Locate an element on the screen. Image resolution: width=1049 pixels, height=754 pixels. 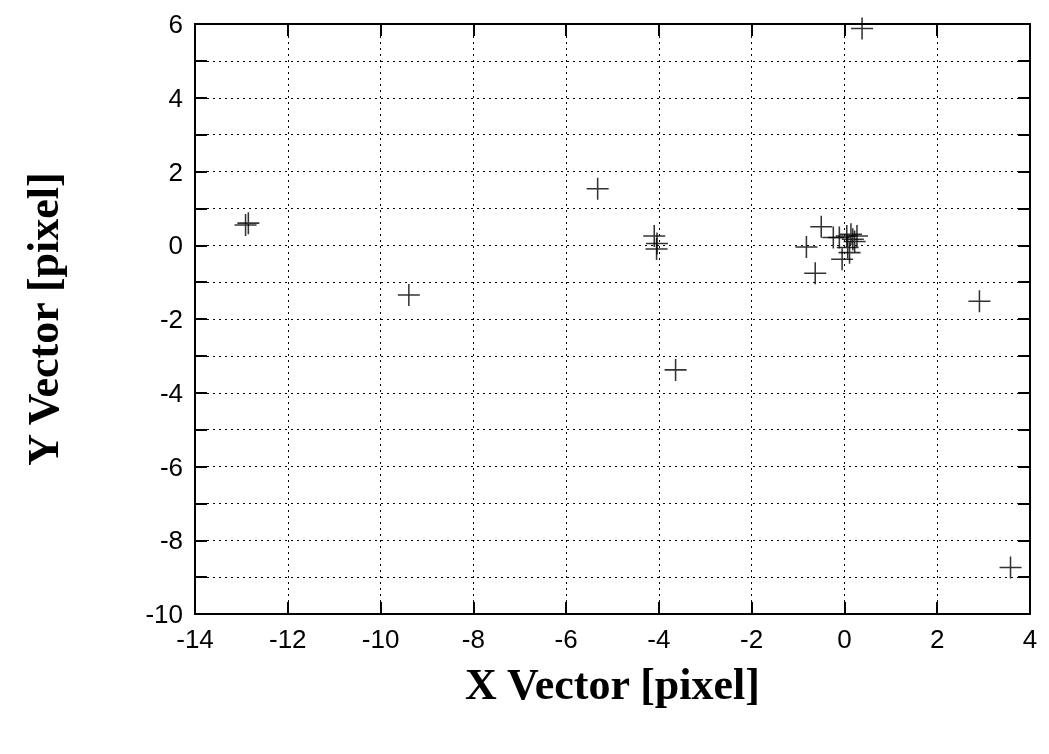
y-axis-title: Y Vector [pixel] is located at coordinates (43, 319).